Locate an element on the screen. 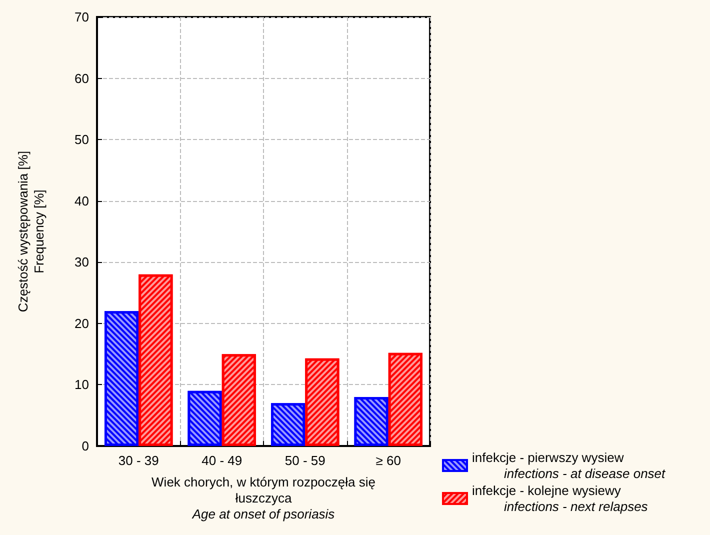 Image resolution: width=710 pixels, height=535 pixels. x-tick-label: 50 - 59 is located at coordinates (305, 460).